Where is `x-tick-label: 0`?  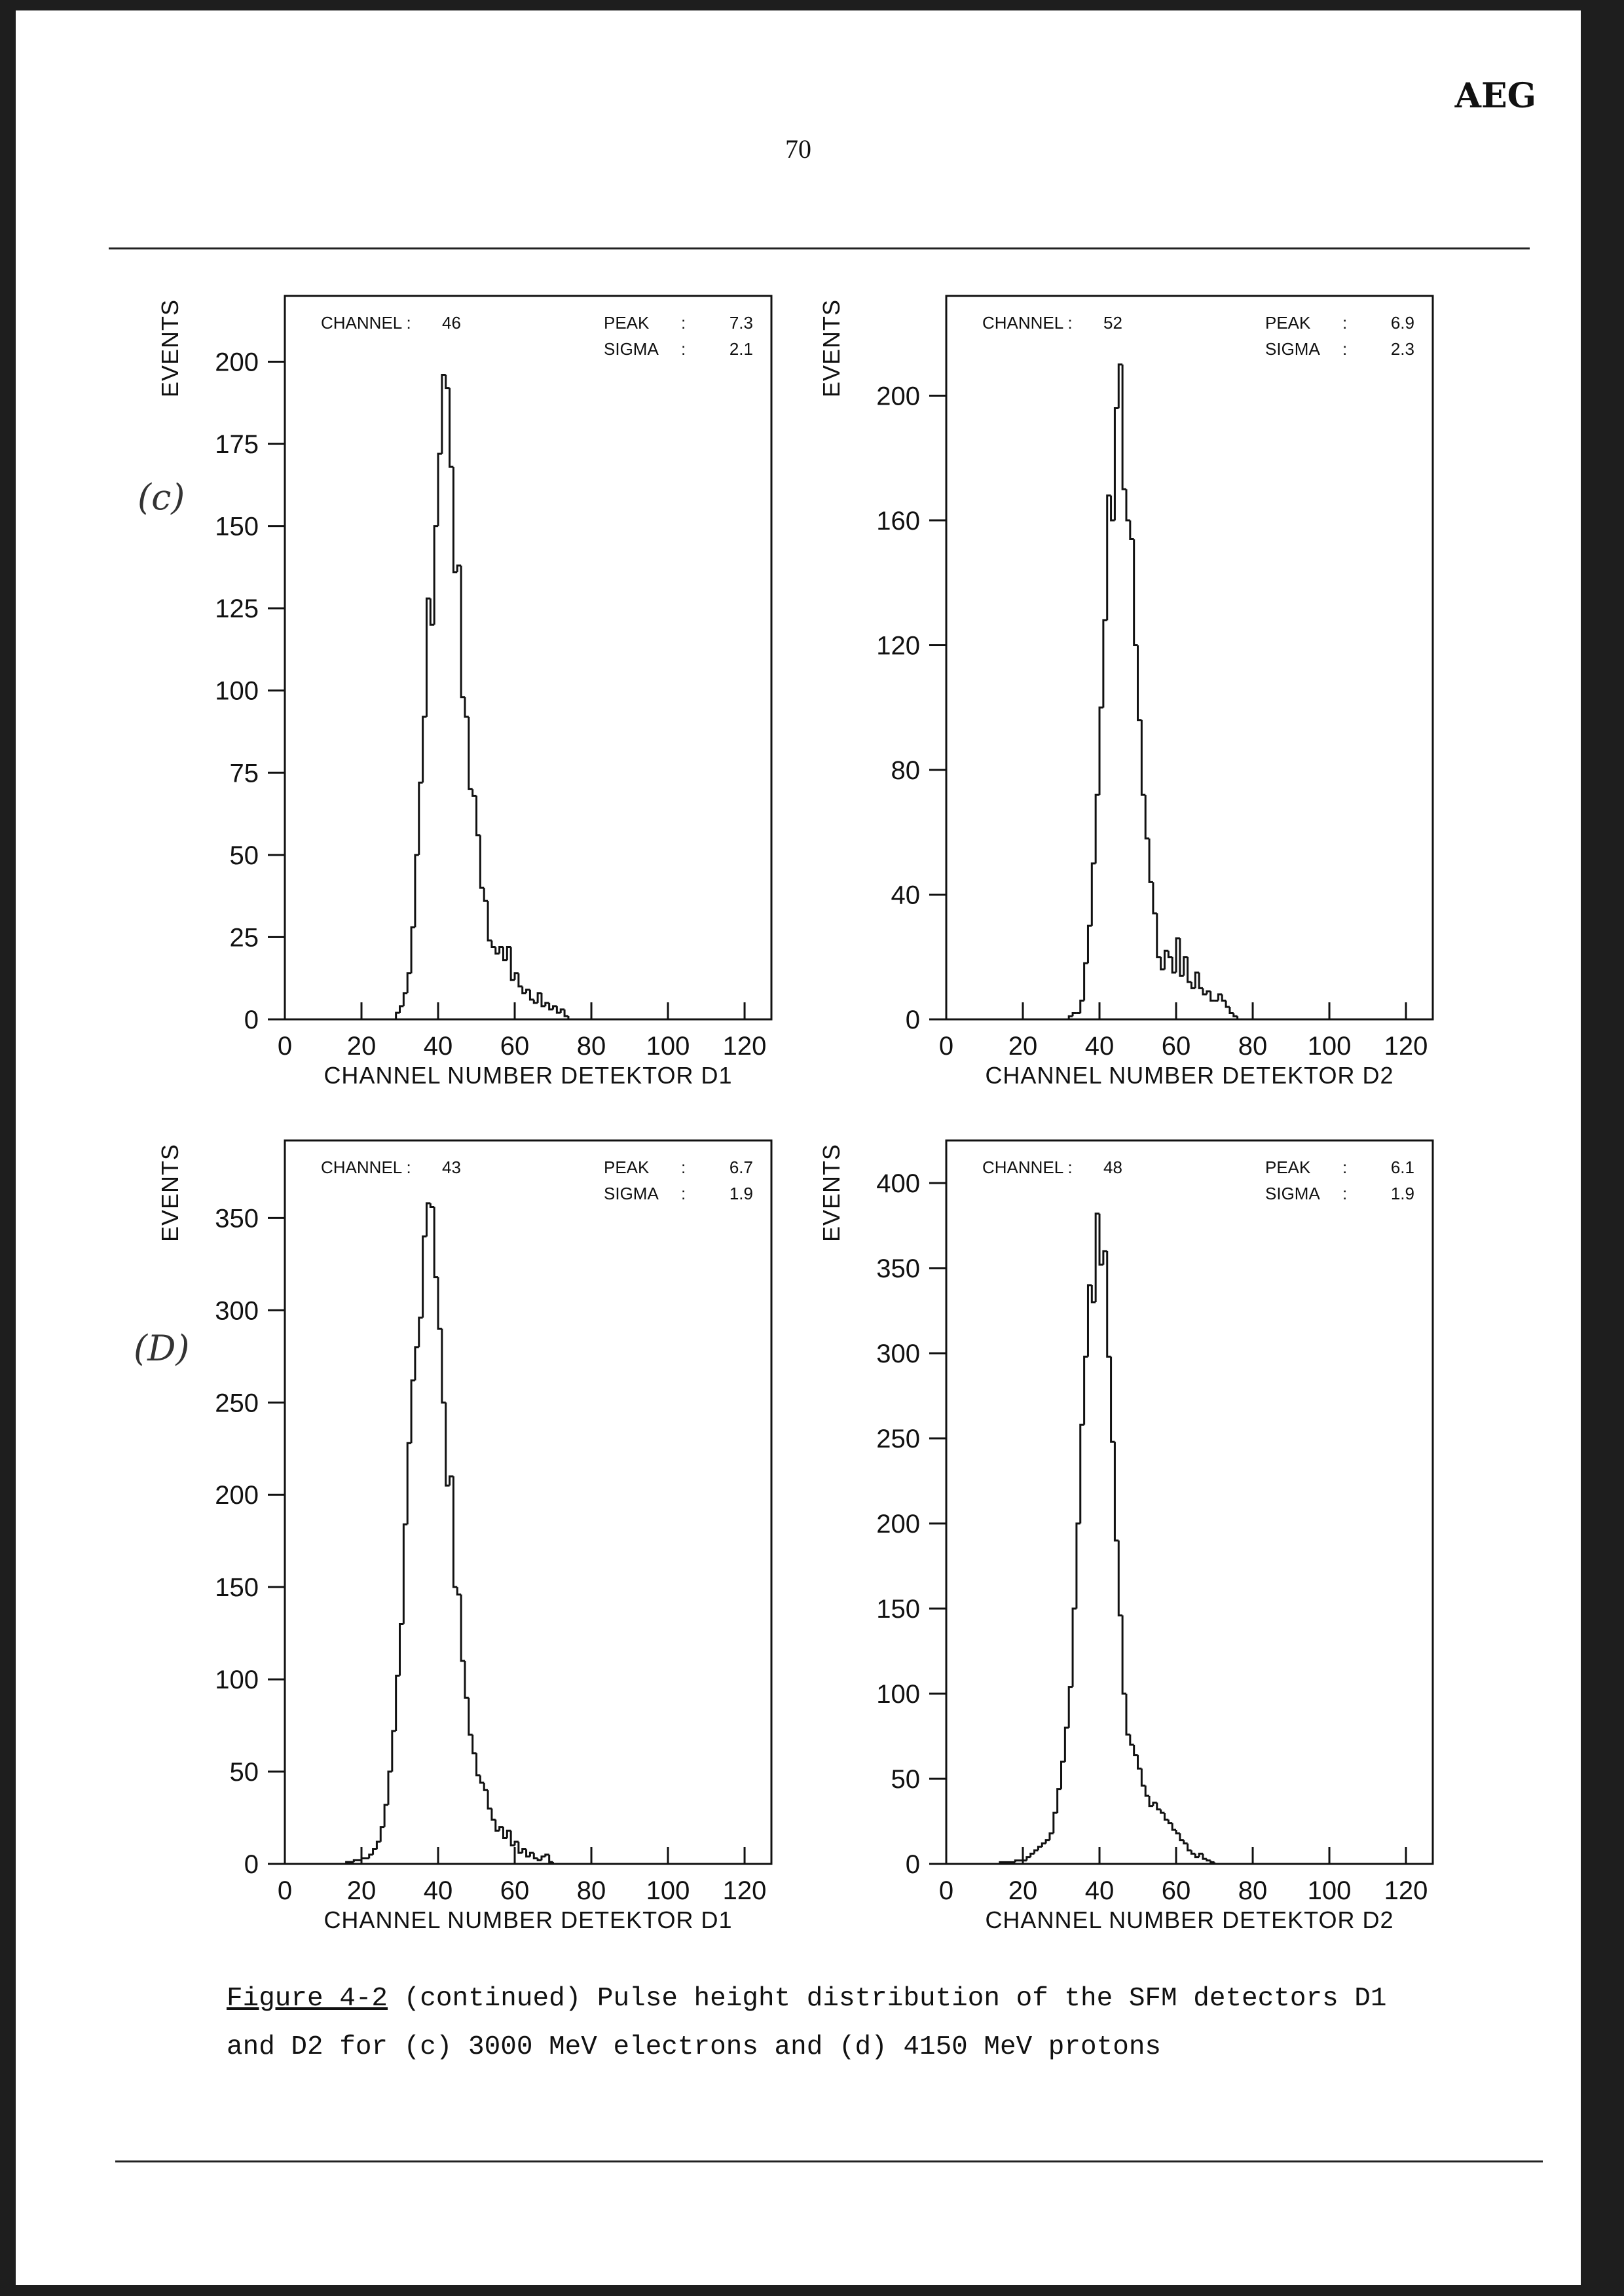
x-tick-label: 0 is located at coordinates (285, 1046).